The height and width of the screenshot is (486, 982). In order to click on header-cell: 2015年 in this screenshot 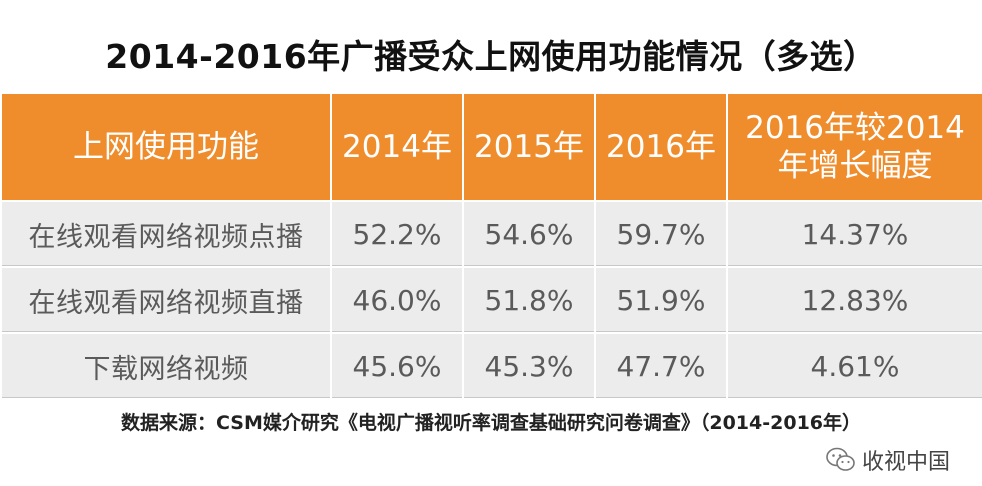, I will do `click(529, 147)`.